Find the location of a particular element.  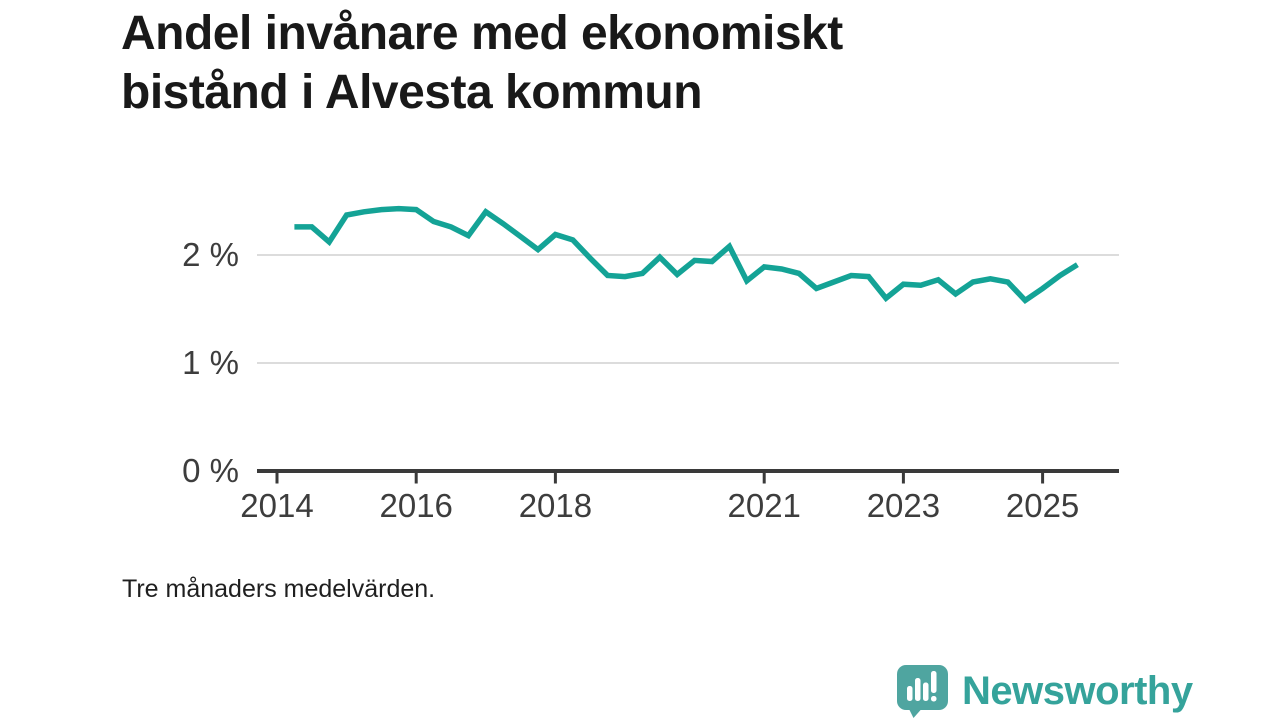

y-axis-label-0pct: 0 % is located at coordinates (210, 470).